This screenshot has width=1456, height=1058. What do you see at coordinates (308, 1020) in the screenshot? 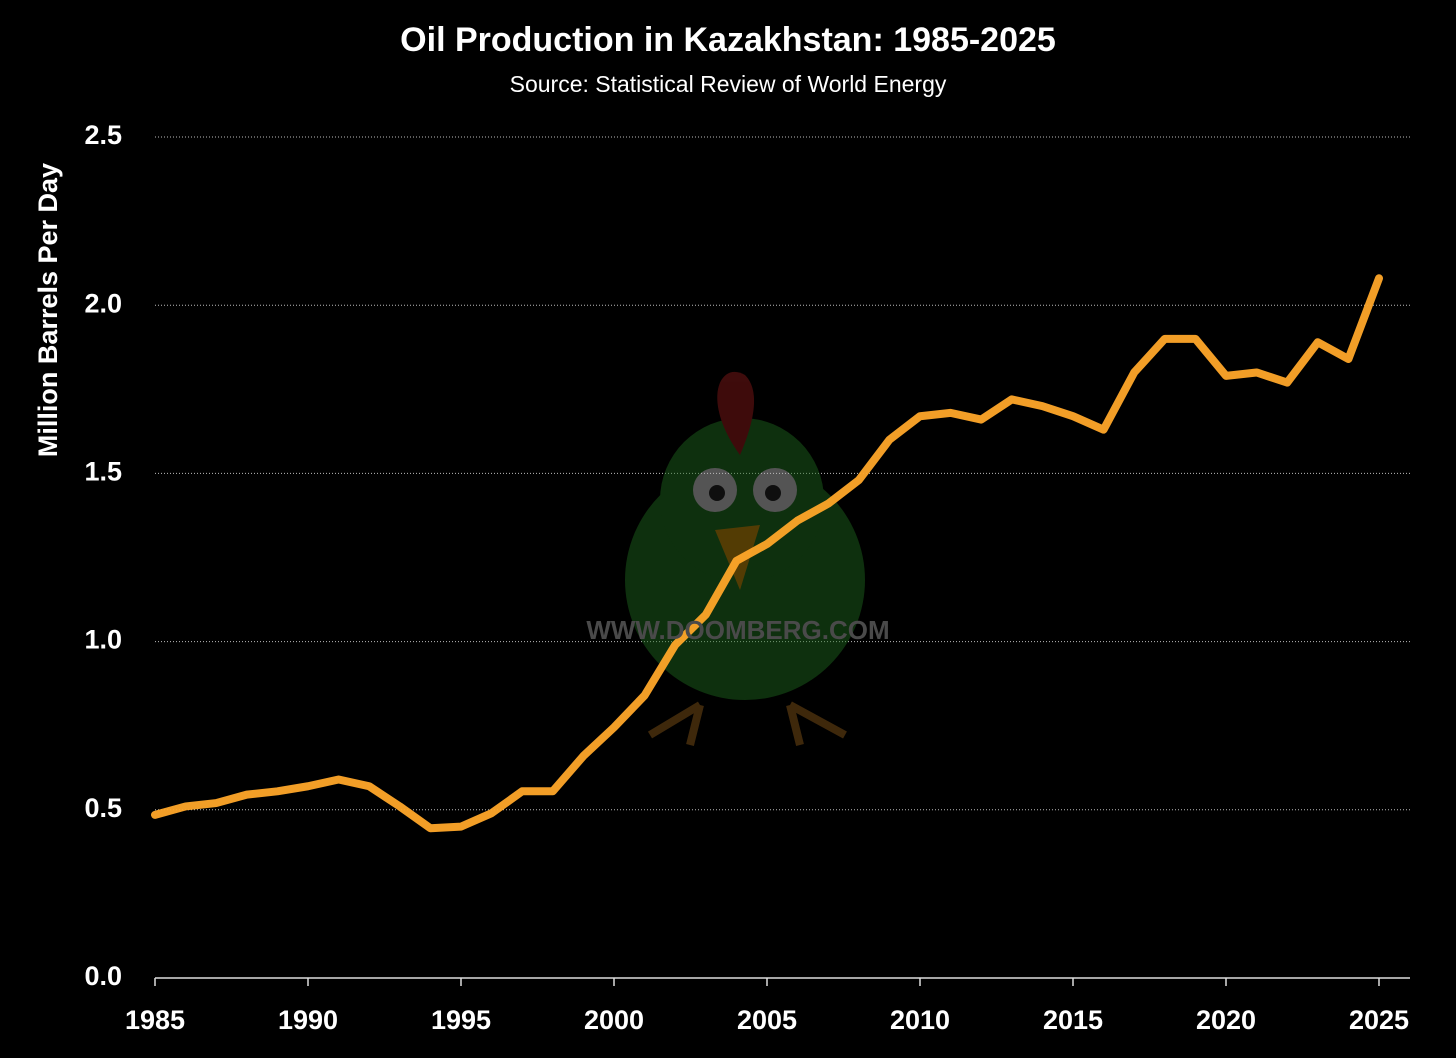
I see `x-tick-label: 1990` at bounding box center [308, 1020].